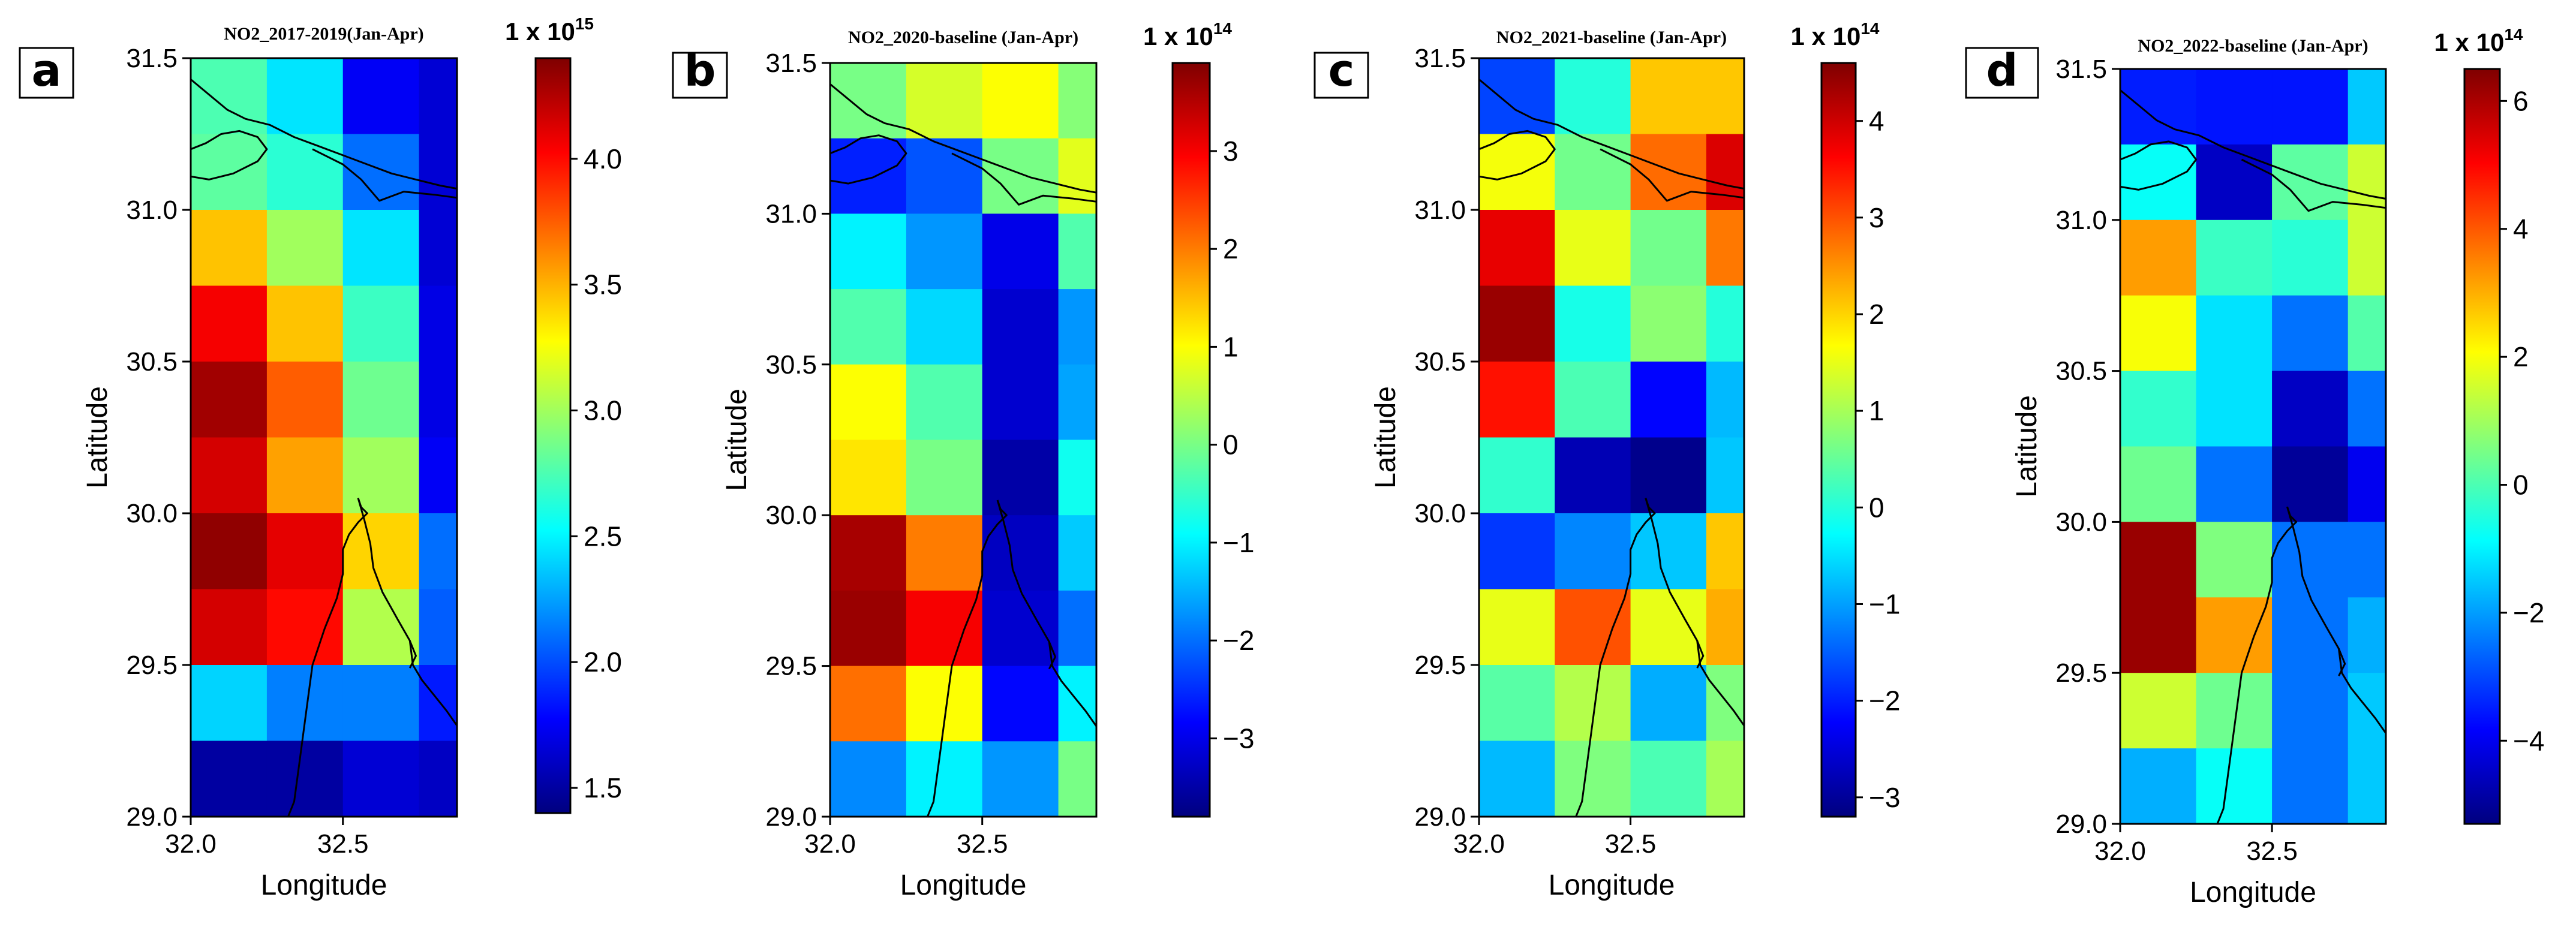  What do you see at coordinates (2081, 221) in the screenshot?
I see `y-tick-label: 31.0` at bounding box center [2081, 221].